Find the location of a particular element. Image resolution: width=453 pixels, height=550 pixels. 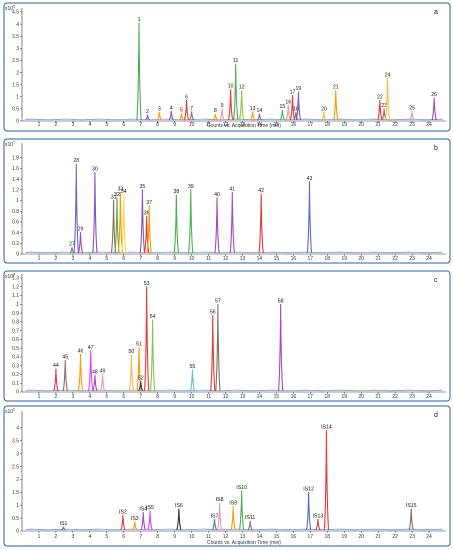

peak-label-26: 26 is located at coordinates (434, 95).